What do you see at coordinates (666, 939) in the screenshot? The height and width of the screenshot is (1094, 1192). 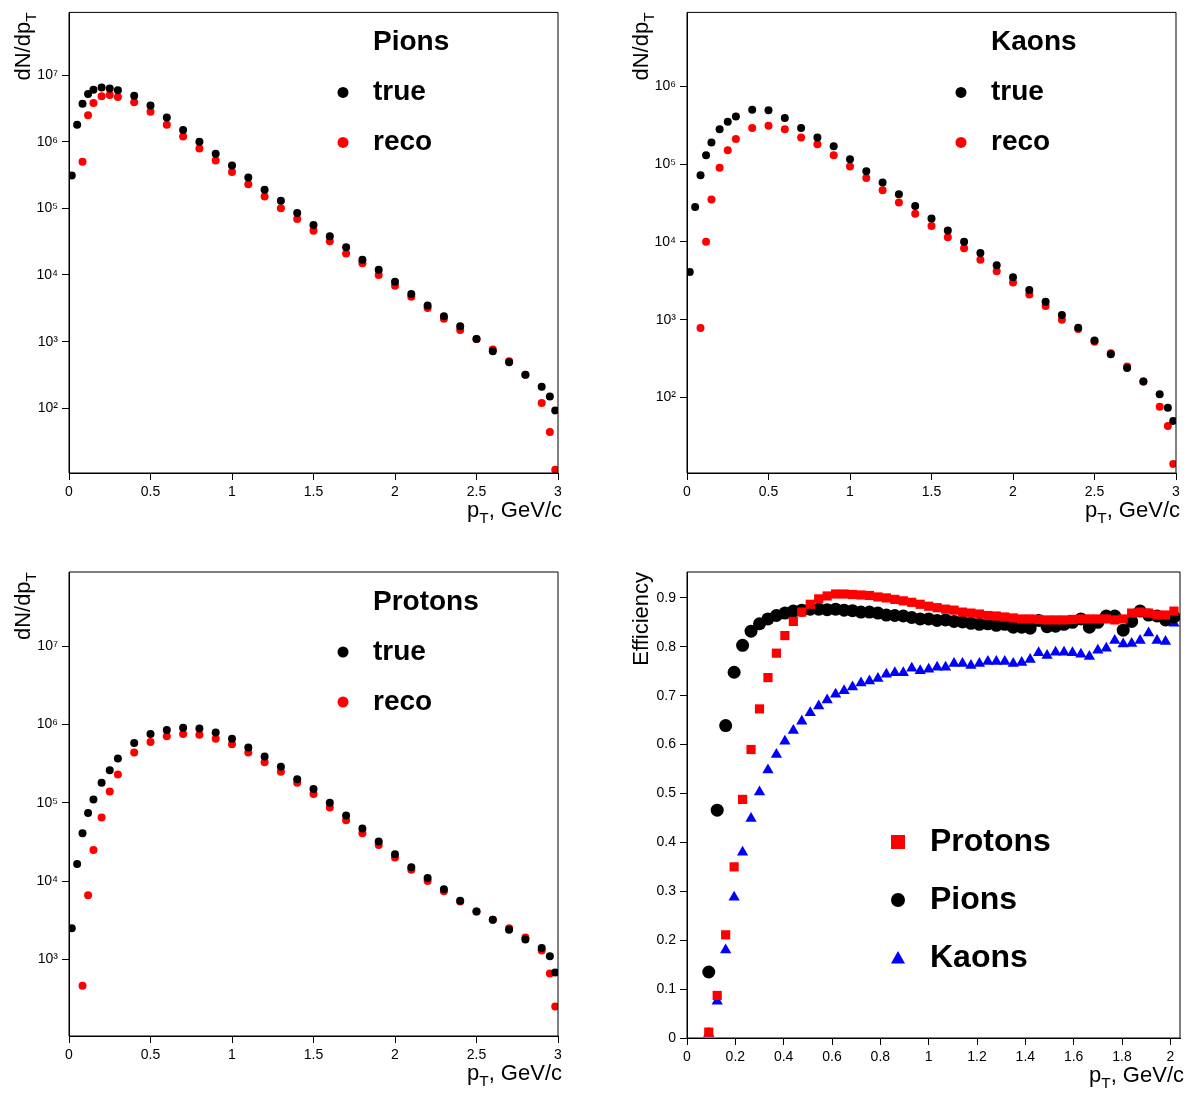 I see `y-tick-label: 0.2` at bounding box center [666, 939].